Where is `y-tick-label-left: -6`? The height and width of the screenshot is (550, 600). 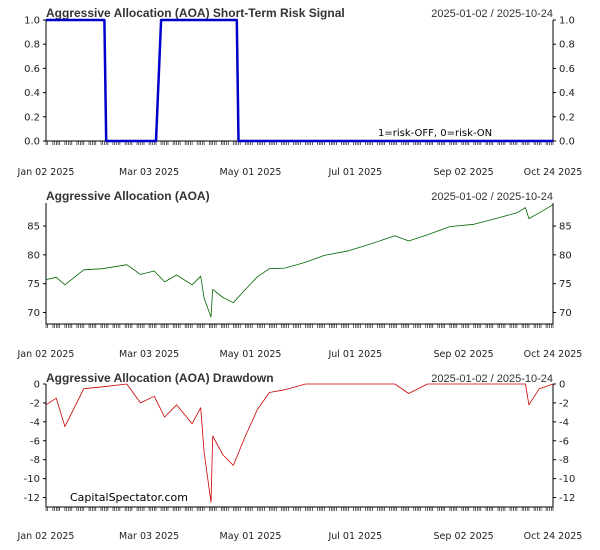 y-tick-label-left: -6 is located at coordinates (35, 441).